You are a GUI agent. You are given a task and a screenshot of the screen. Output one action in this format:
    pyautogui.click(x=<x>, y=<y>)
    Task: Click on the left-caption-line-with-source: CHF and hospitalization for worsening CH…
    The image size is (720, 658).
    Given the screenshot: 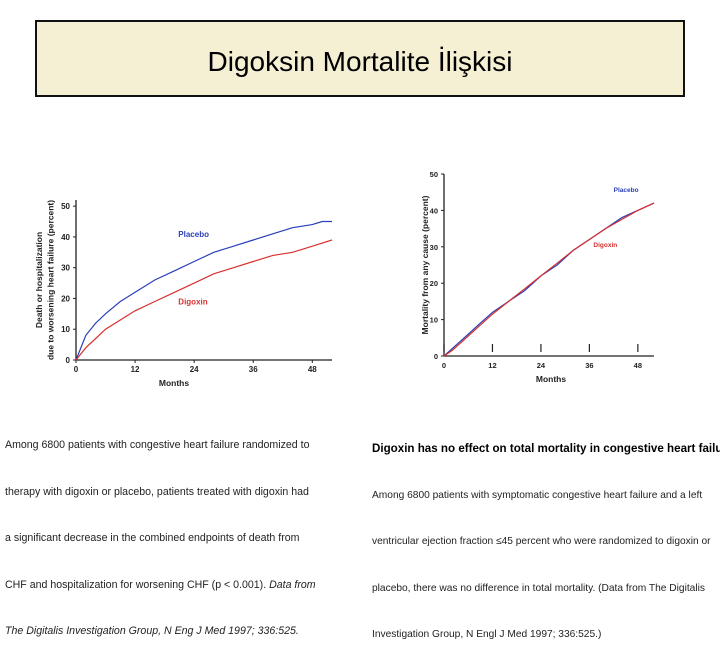 What is the action you would take?
    pyautogui.click(x=160, y=586)
    